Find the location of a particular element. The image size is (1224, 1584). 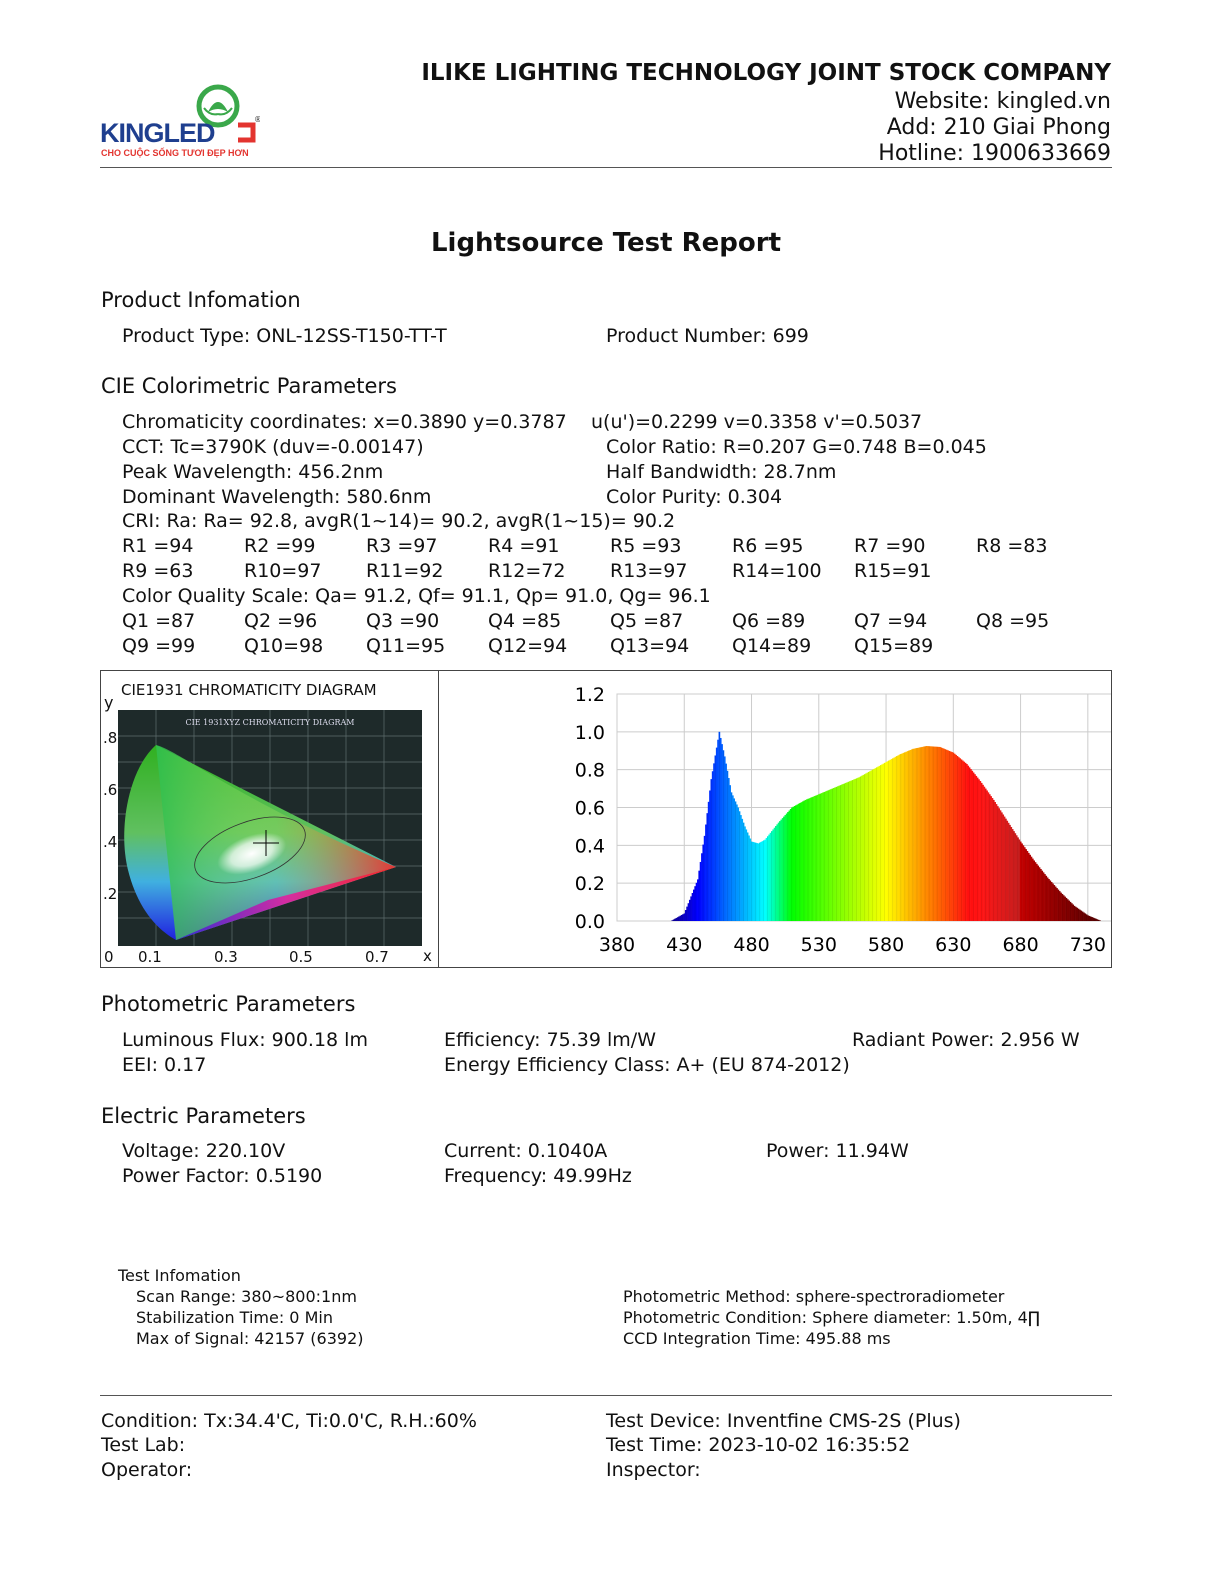

test-heading: Test Infomation is located at coordinates (179, 1275).